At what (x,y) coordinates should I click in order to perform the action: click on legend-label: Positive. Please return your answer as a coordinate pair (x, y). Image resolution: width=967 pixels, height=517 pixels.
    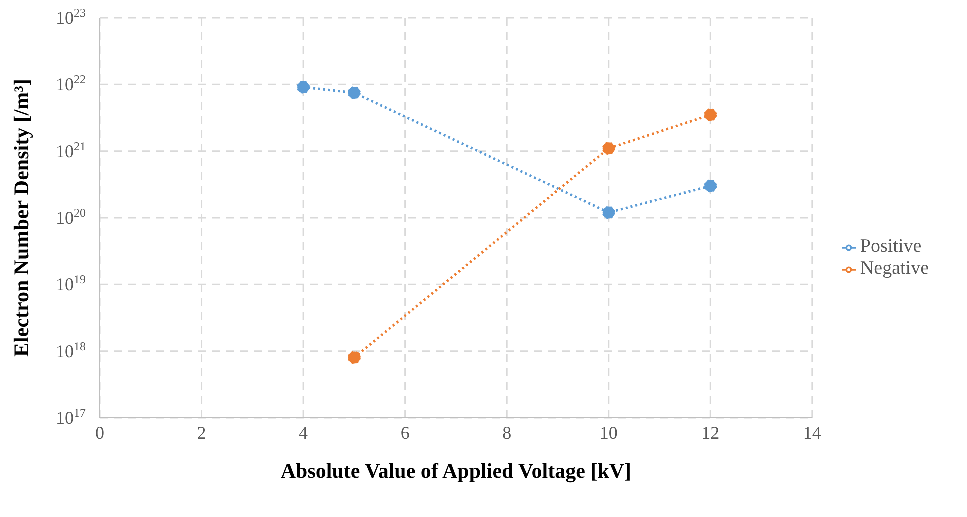
    Looking at the image, I should click on (891, 246).